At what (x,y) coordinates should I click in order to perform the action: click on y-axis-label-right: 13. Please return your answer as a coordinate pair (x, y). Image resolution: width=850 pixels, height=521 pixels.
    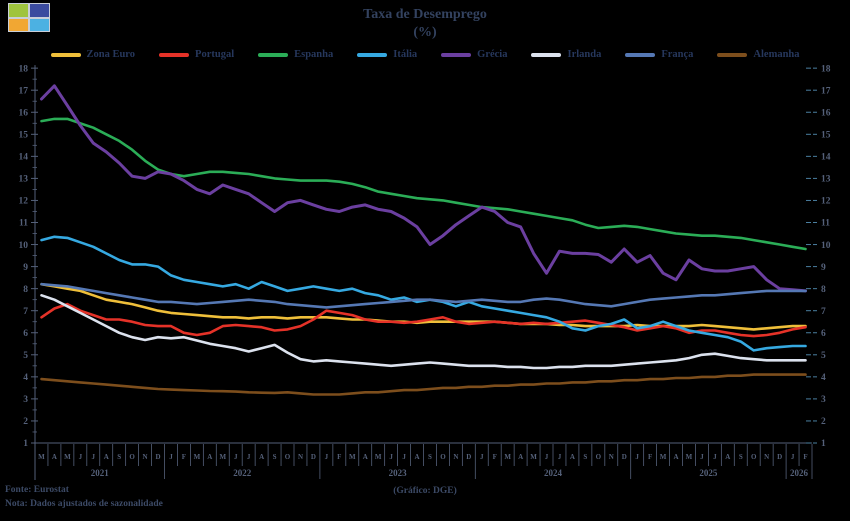
    Looking at the image, I should click on (826, 180).